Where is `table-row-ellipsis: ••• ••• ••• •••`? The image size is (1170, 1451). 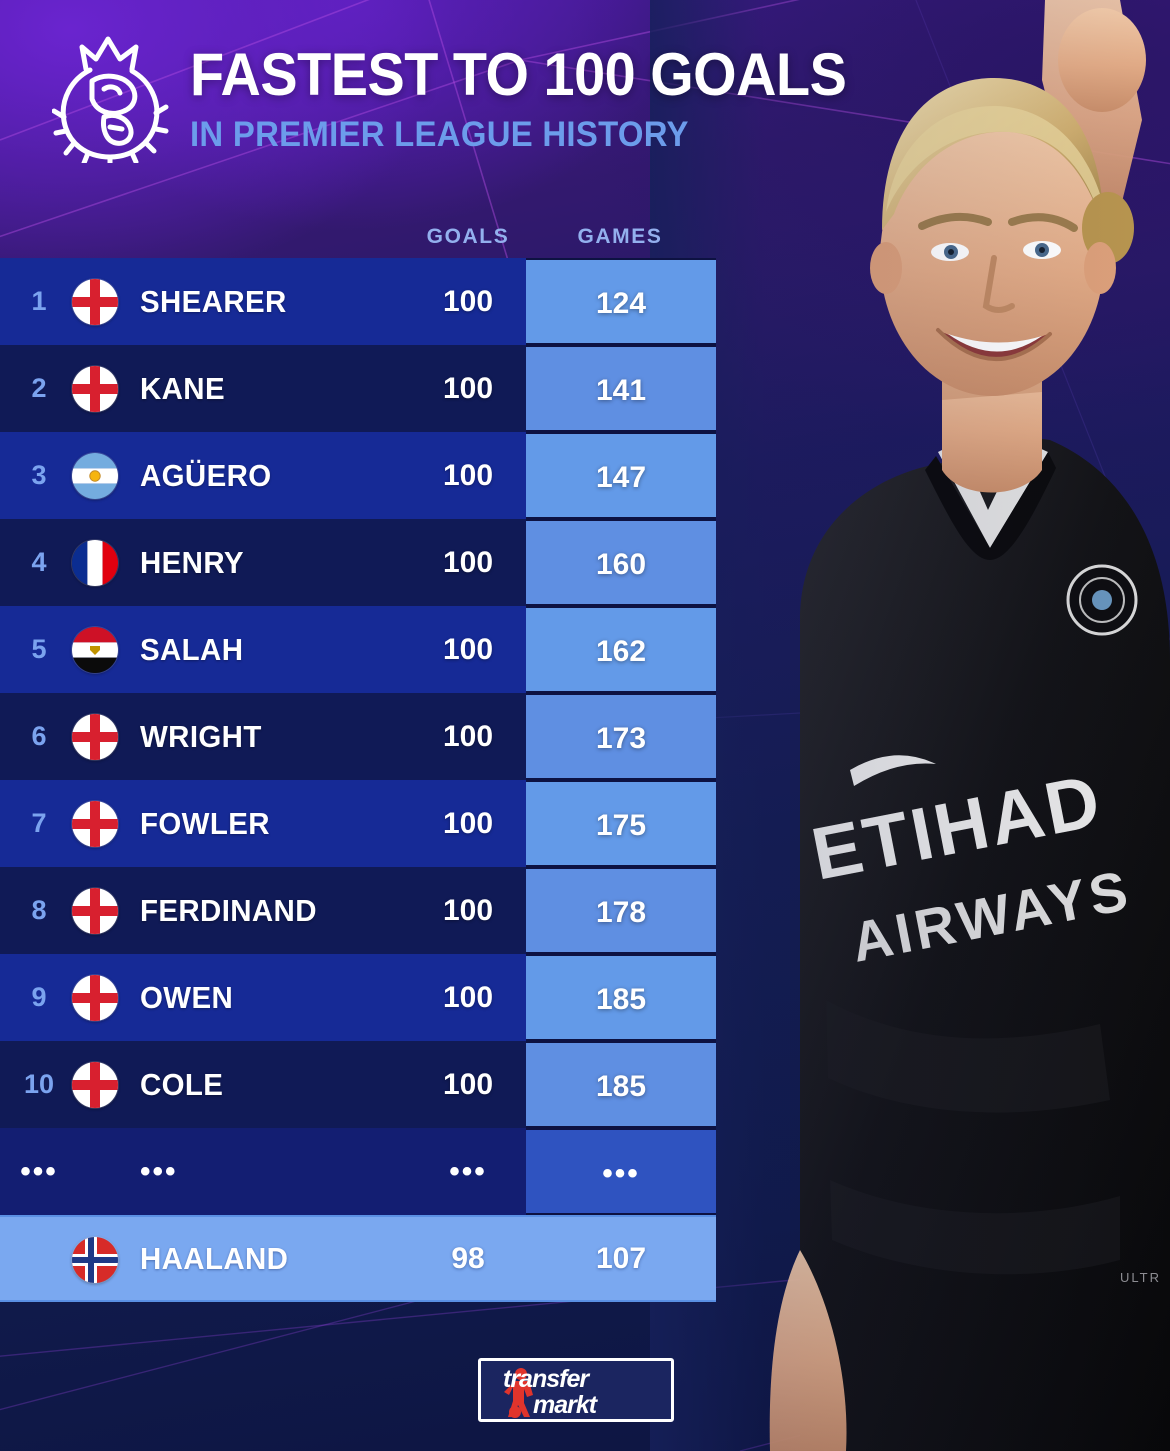 table-row-ellipsis: ••• ••• ••• ••• is located at coordinates (358, 1171).